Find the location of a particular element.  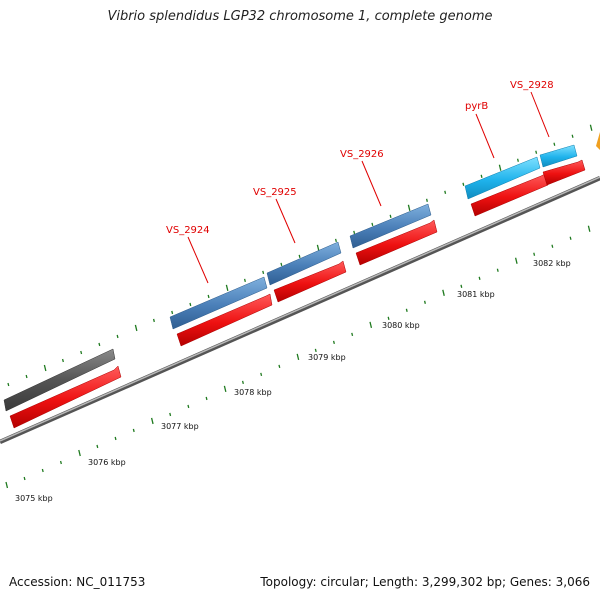

leader-vs2928 is located at coordinates (540, 114).